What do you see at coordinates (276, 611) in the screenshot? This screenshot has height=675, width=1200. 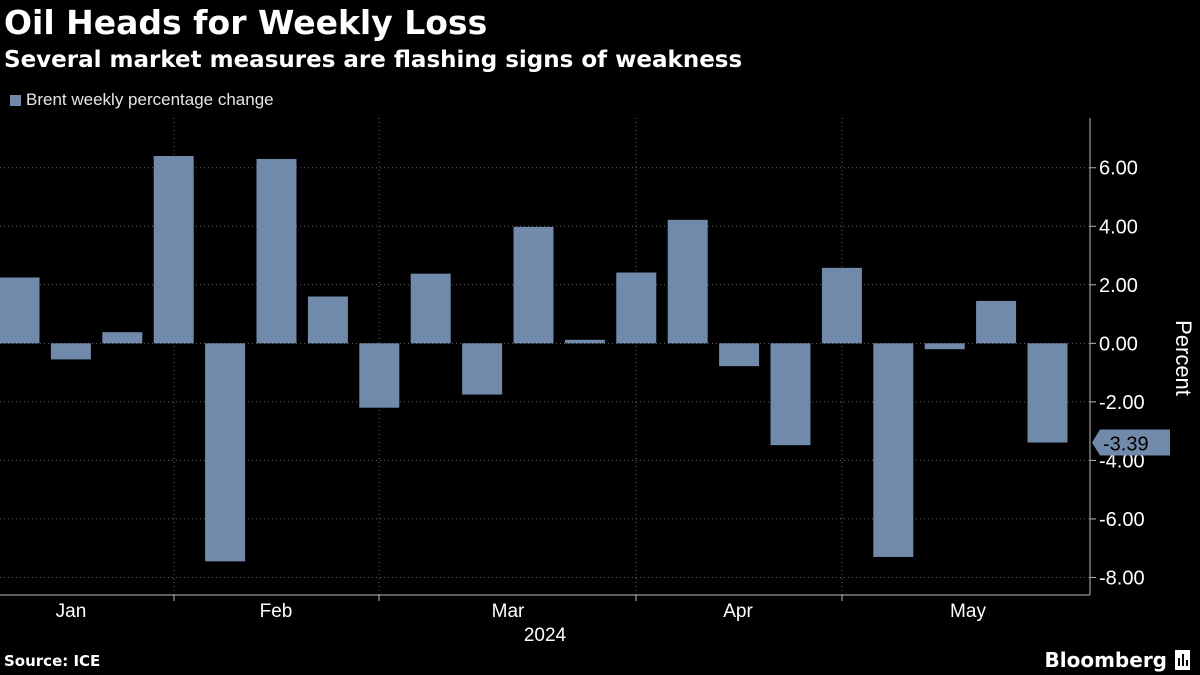 I see `x-tick-label-1: Feb` at bounding box center [276, 611].